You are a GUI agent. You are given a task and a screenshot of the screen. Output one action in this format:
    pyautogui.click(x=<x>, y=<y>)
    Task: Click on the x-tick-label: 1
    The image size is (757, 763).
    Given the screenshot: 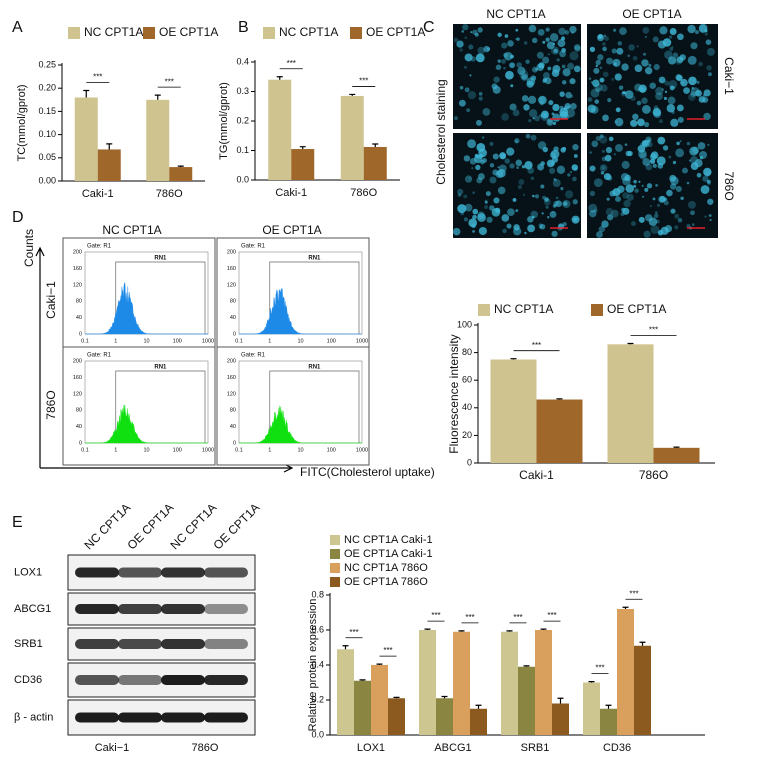 What is the action you would take?
    pyautogui.click(x=115, y=341)
    